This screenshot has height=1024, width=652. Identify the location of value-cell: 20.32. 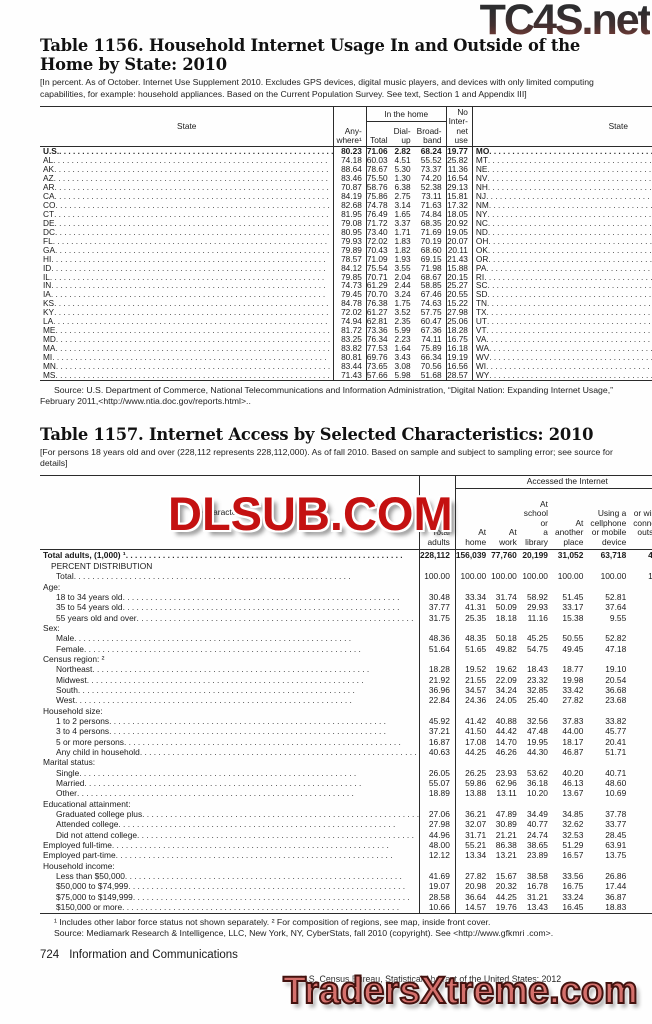
(506, 886).